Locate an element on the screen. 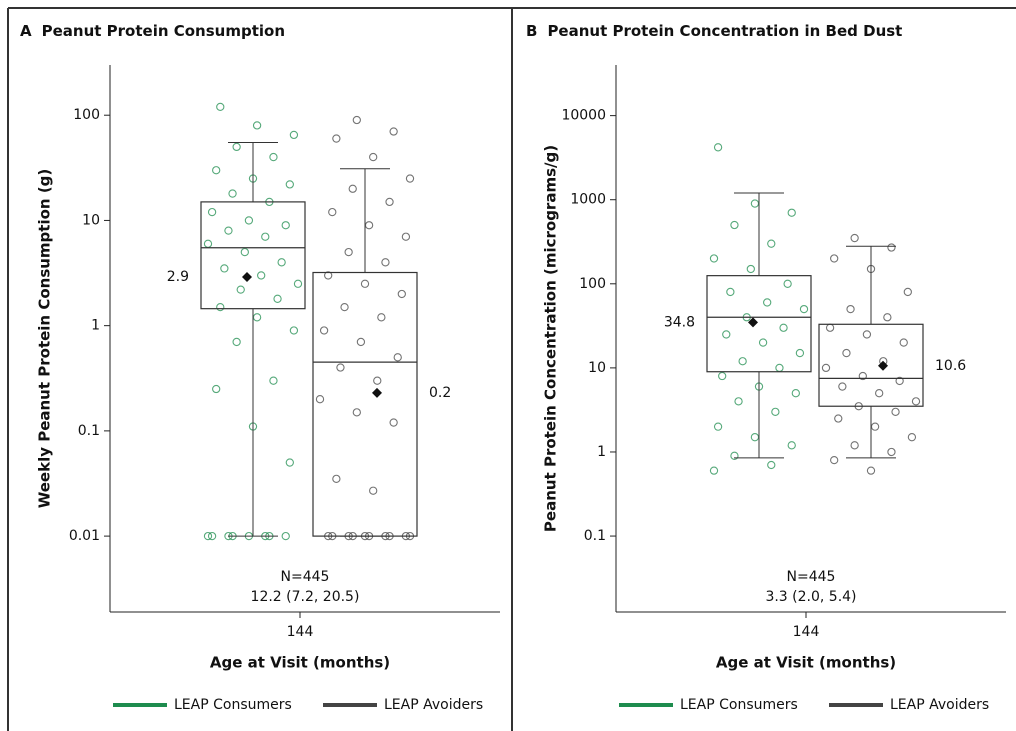 The width and height of the screenshot is (1016, 731). annotation: 12.2 (7.2, 20.5) is located at coordinates (305, 597).